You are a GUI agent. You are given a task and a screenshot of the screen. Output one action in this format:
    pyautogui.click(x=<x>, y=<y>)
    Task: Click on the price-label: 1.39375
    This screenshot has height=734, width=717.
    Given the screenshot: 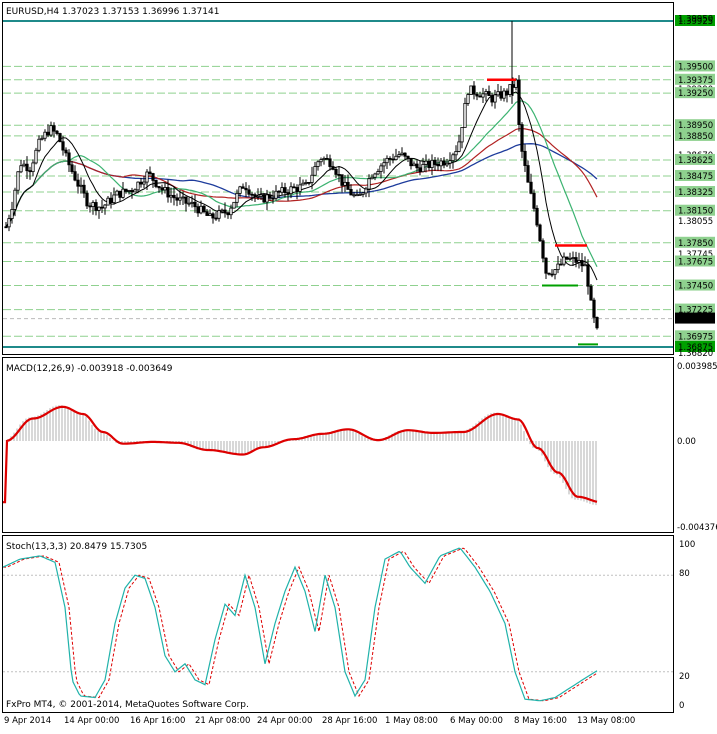 What is the action you would take?
    pyautogui.click(x=695, y=81)
    